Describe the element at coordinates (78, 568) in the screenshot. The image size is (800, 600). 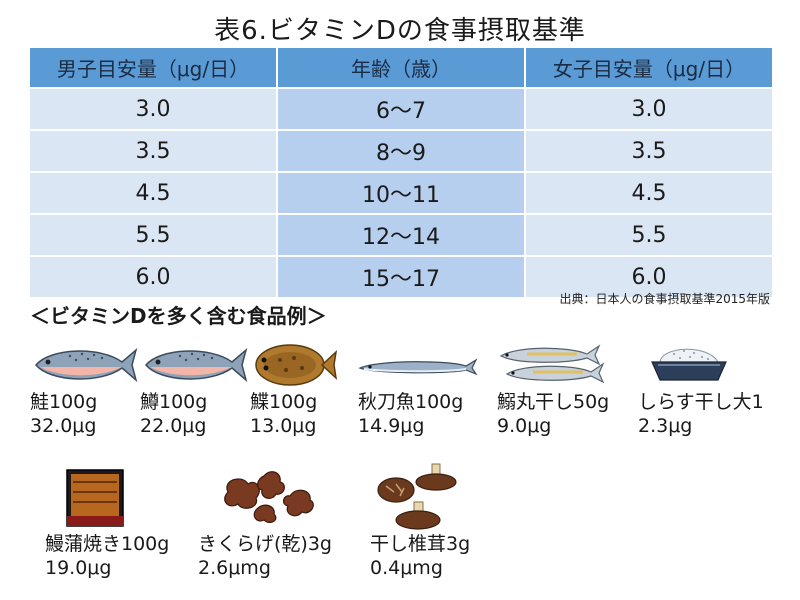
I see `food-amount: 19.0μg` at that location.